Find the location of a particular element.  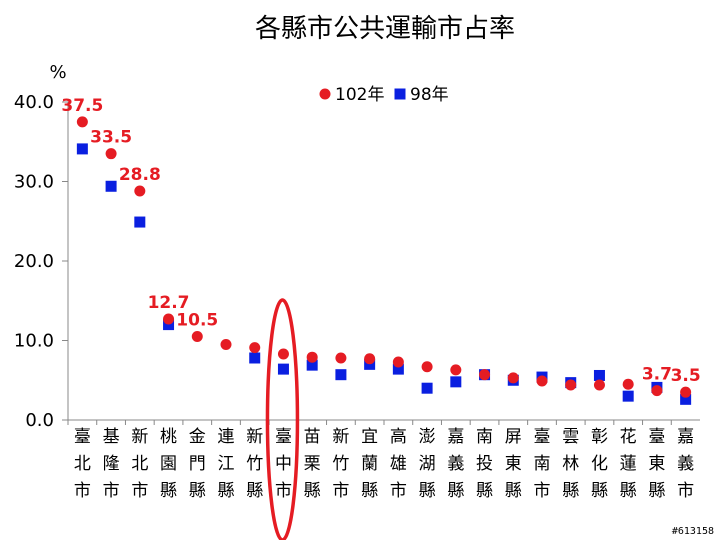

x-tick-char: 江 is located at coordinates (226, 464).